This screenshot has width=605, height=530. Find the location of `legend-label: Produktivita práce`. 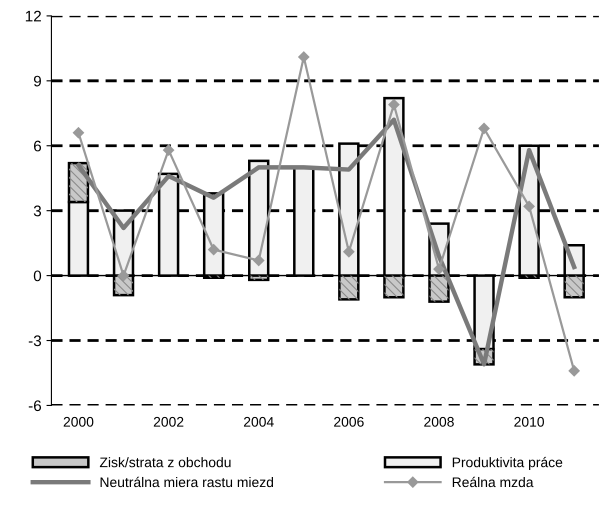

legend-label: Produktivita práce is located at coordinates (507, 463).